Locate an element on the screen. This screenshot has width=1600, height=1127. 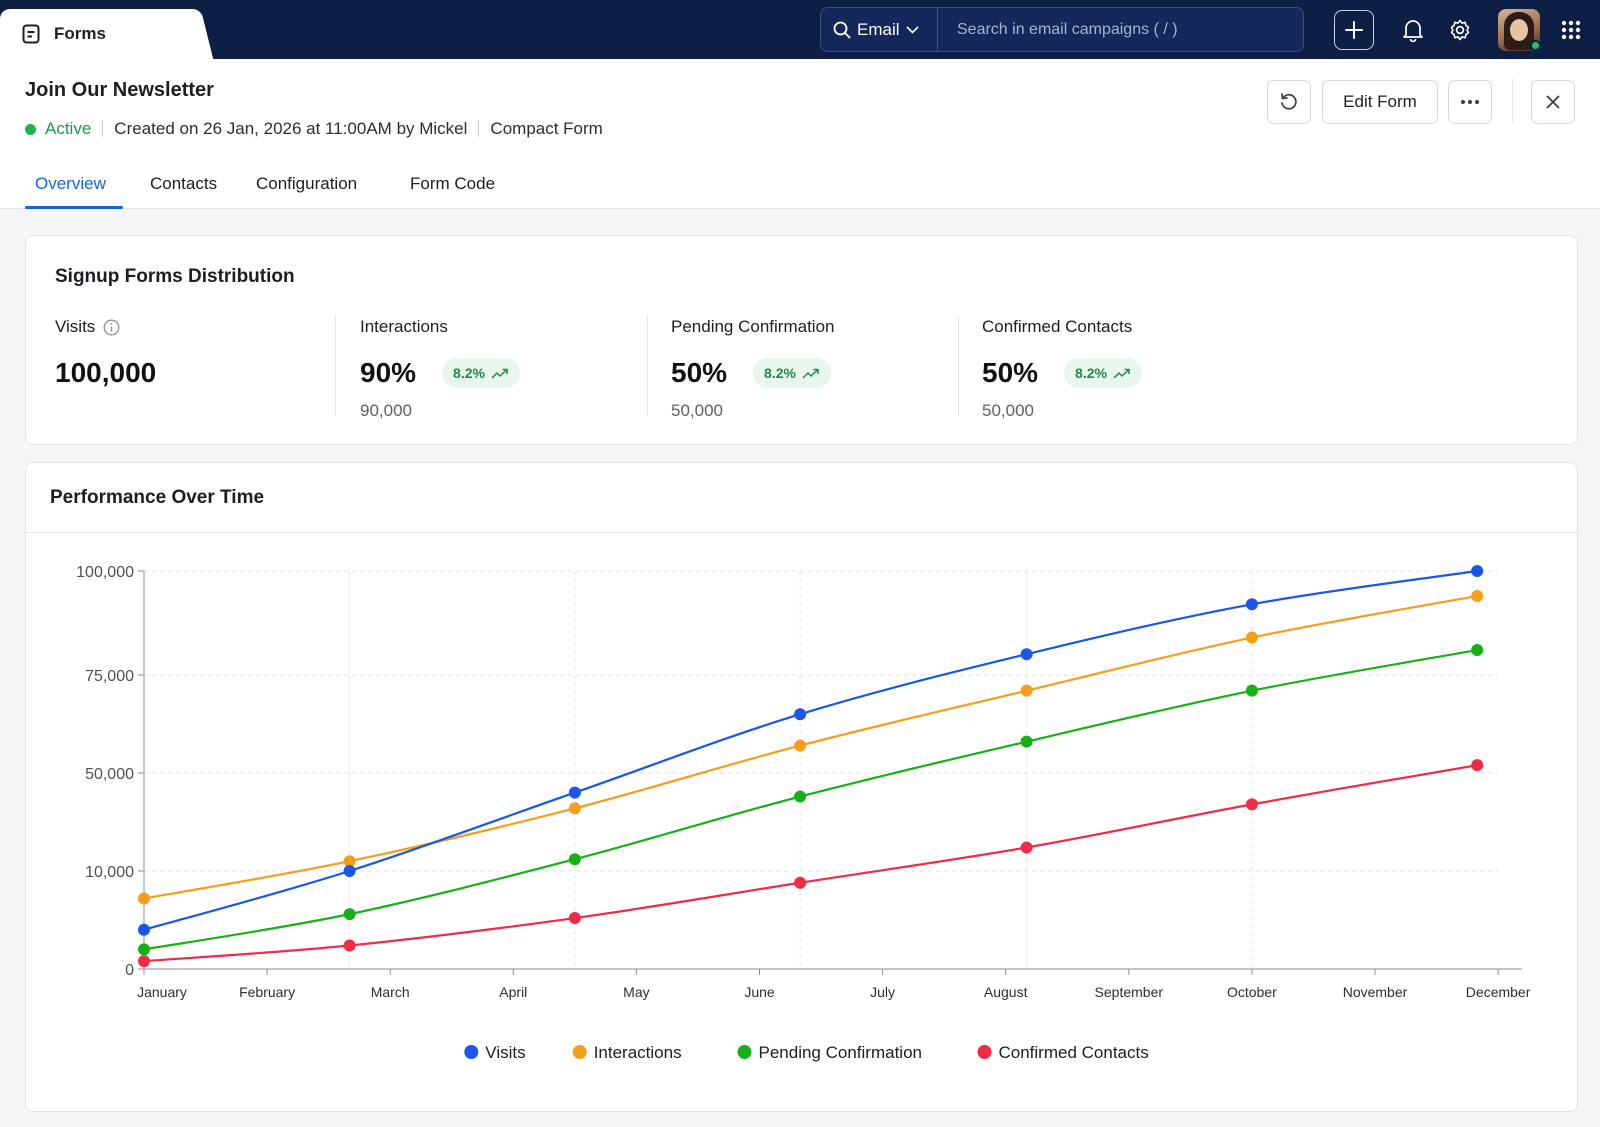
more-horizontal-icon is located at coordinates (1470, 102).